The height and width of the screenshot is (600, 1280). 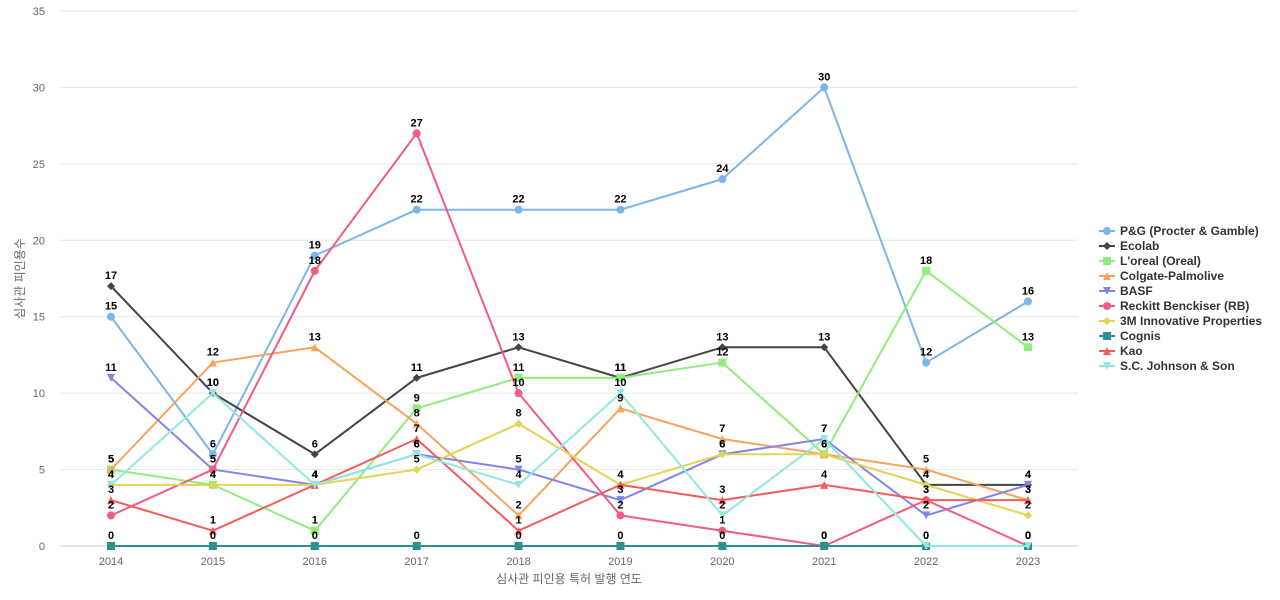 I want to click on y-tick-label: 30, so click(x=39, y=88).